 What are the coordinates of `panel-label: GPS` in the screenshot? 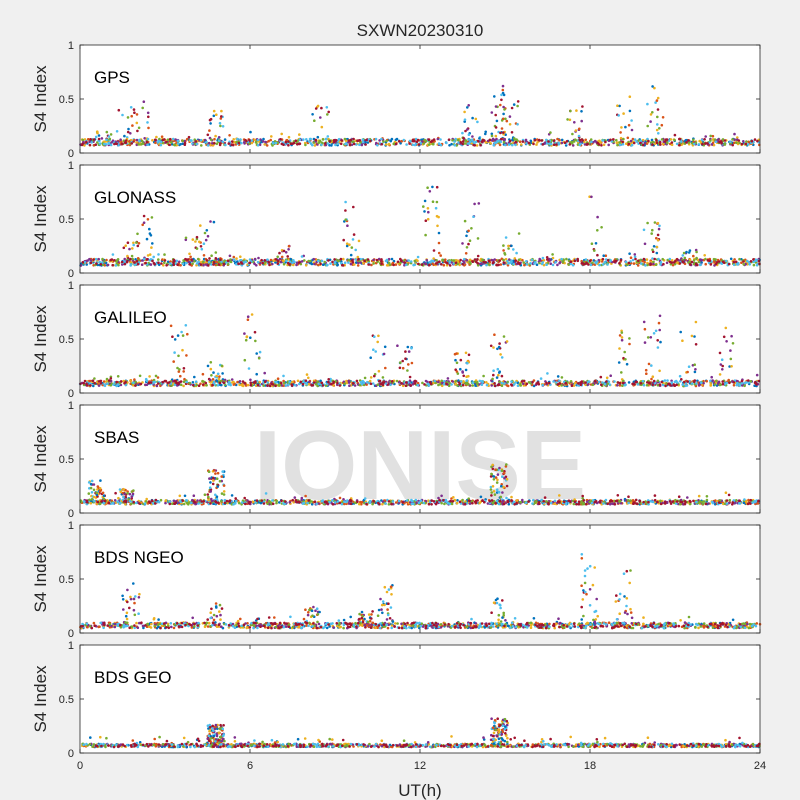 It's located at (112, 77).